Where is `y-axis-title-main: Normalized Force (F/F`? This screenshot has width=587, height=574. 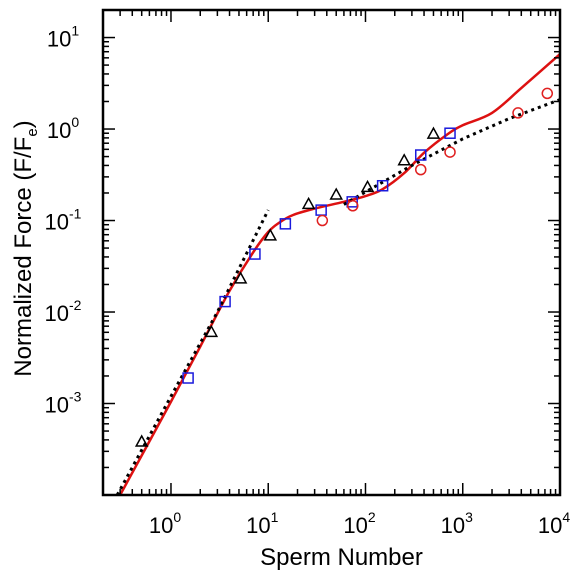 y-axis-title-main: Normalized Force (F/F is located at coordinates (23, 257).